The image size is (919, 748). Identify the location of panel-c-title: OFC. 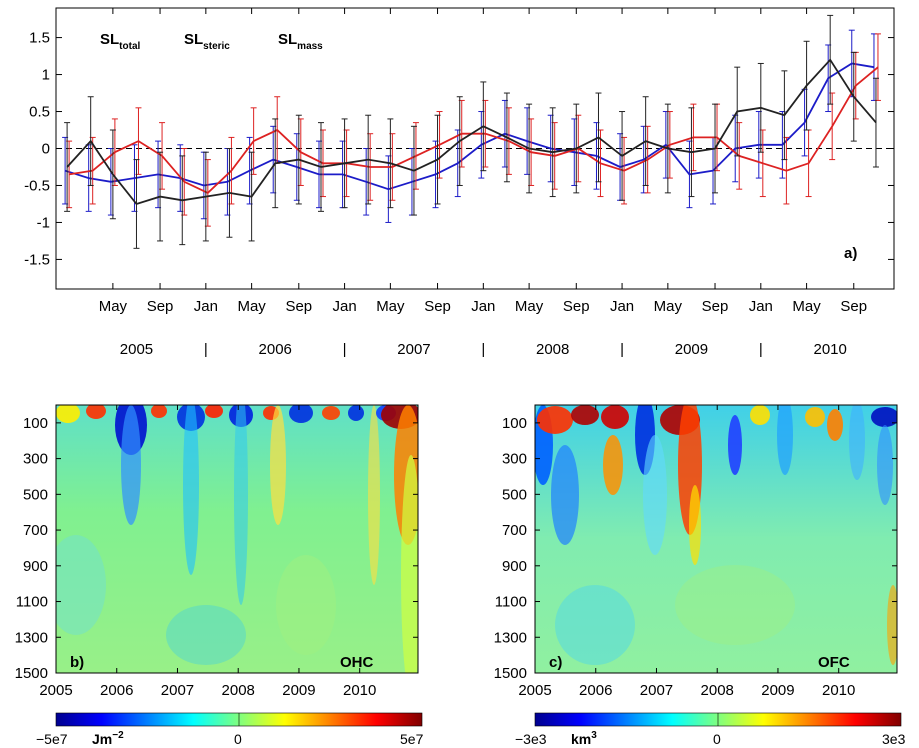
(834, 662).